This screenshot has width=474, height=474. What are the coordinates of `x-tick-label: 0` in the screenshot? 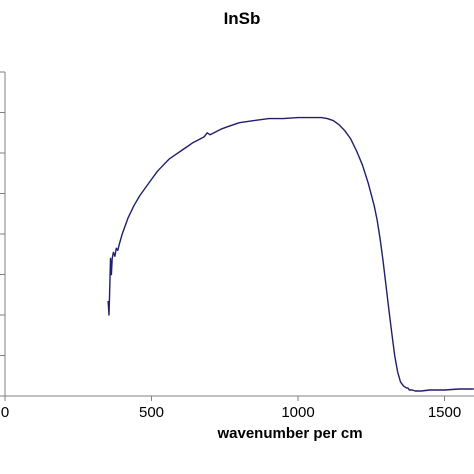 It's located at (5, 412).